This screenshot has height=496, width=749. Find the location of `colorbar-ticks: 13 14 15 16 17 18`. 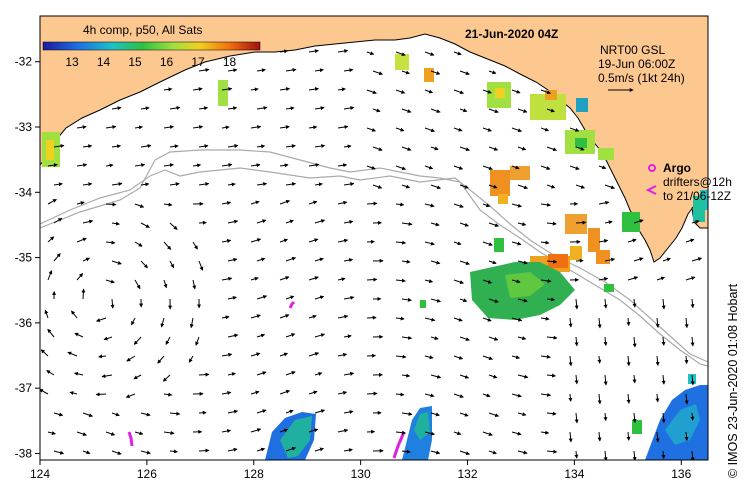

colorbar-ticks: 13 14 15 16 17 18 is located at coordinates (150, 62).